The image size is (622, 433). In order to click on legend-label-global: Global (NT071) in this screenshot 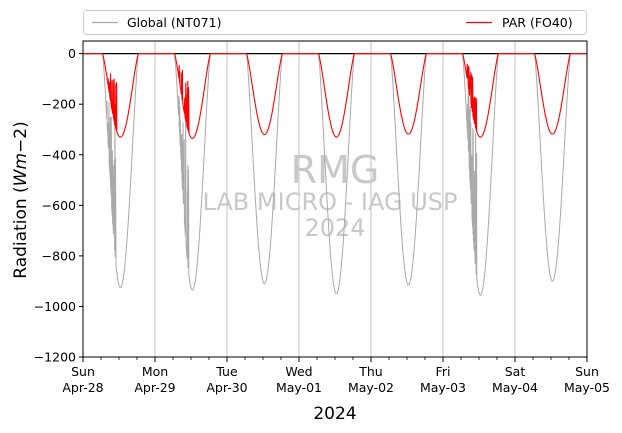, I will do `click(174, 22)`.